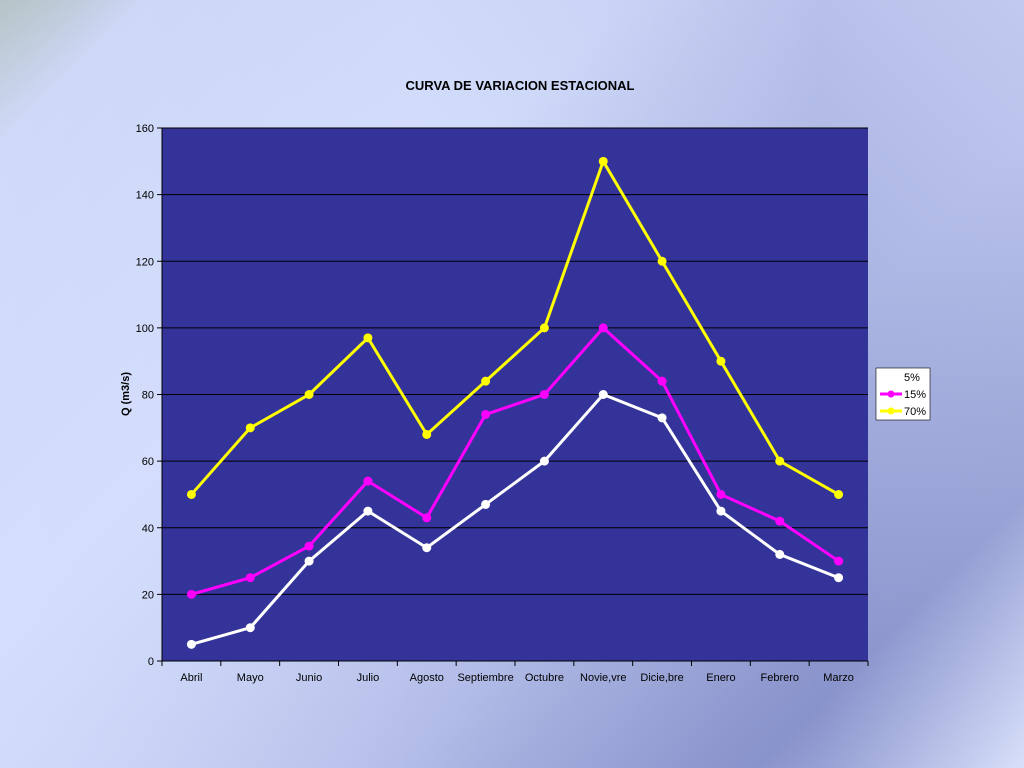  I want to click on legend-item: 70%, so click(903, 412).